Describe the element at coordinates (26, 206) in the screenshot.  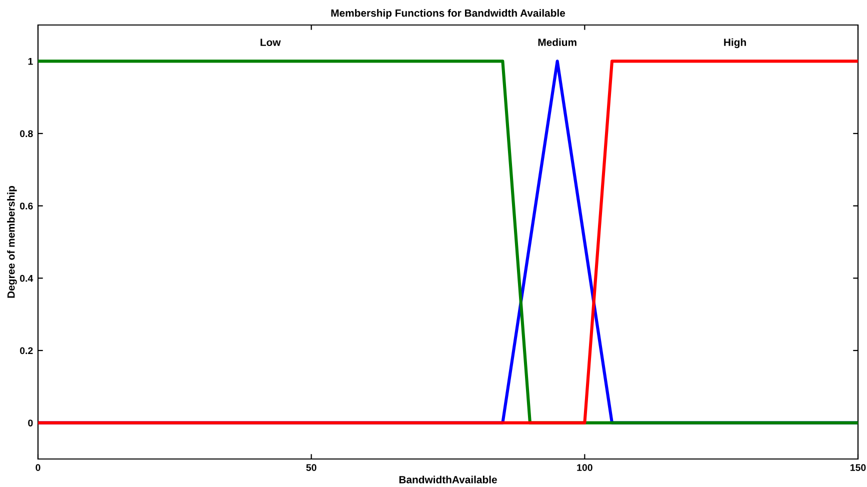
I see `y-tick-label: 0.6` at that location.